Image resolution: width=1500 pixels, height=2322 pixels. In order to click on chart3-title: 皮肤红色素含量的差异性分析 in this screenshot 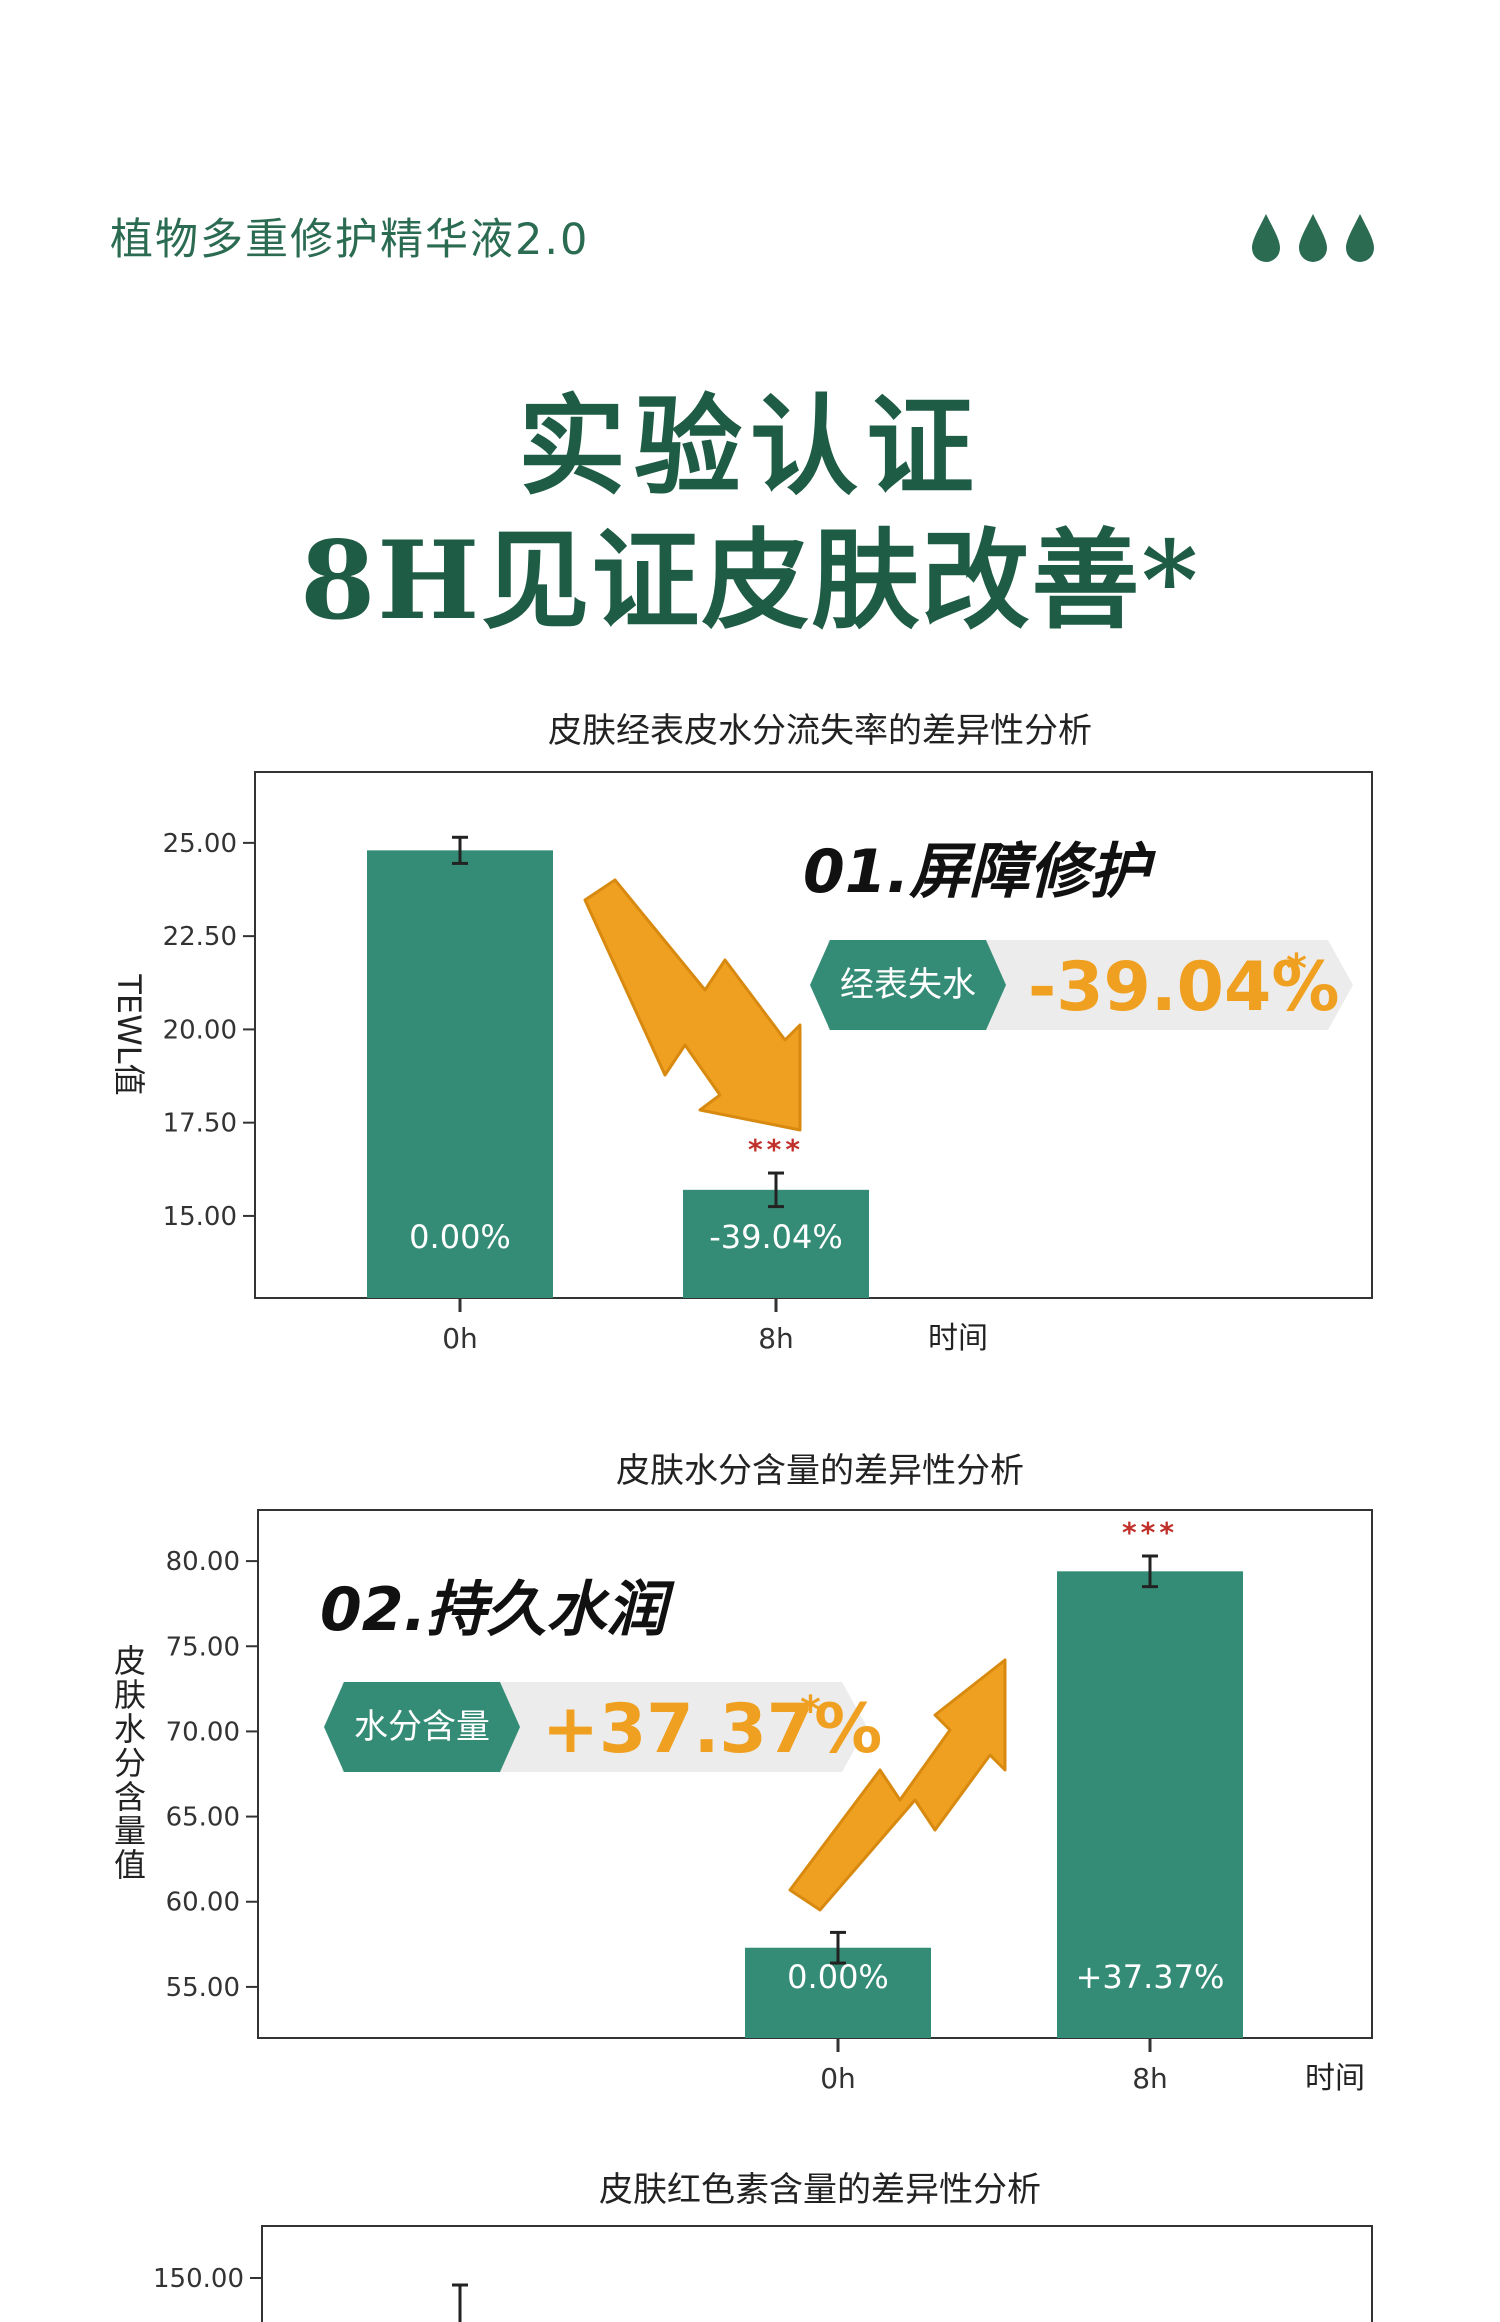, I will do `click(820, 2190)`.